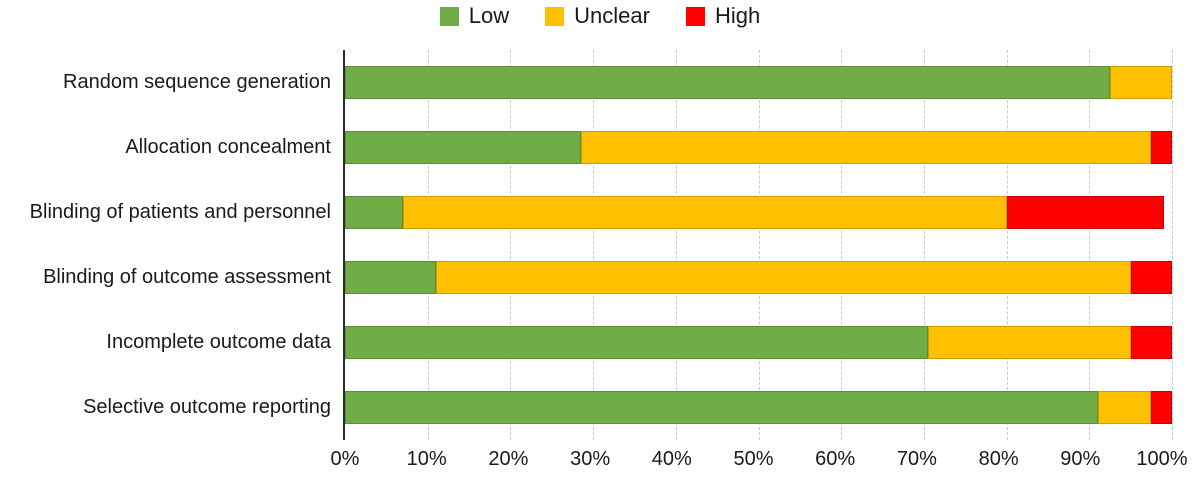  I want to click on x-axis-tick-labels: 0% 10% 20% 30% 40% 50% 60% 70% 80% 90% 100%, so click(759, 461).